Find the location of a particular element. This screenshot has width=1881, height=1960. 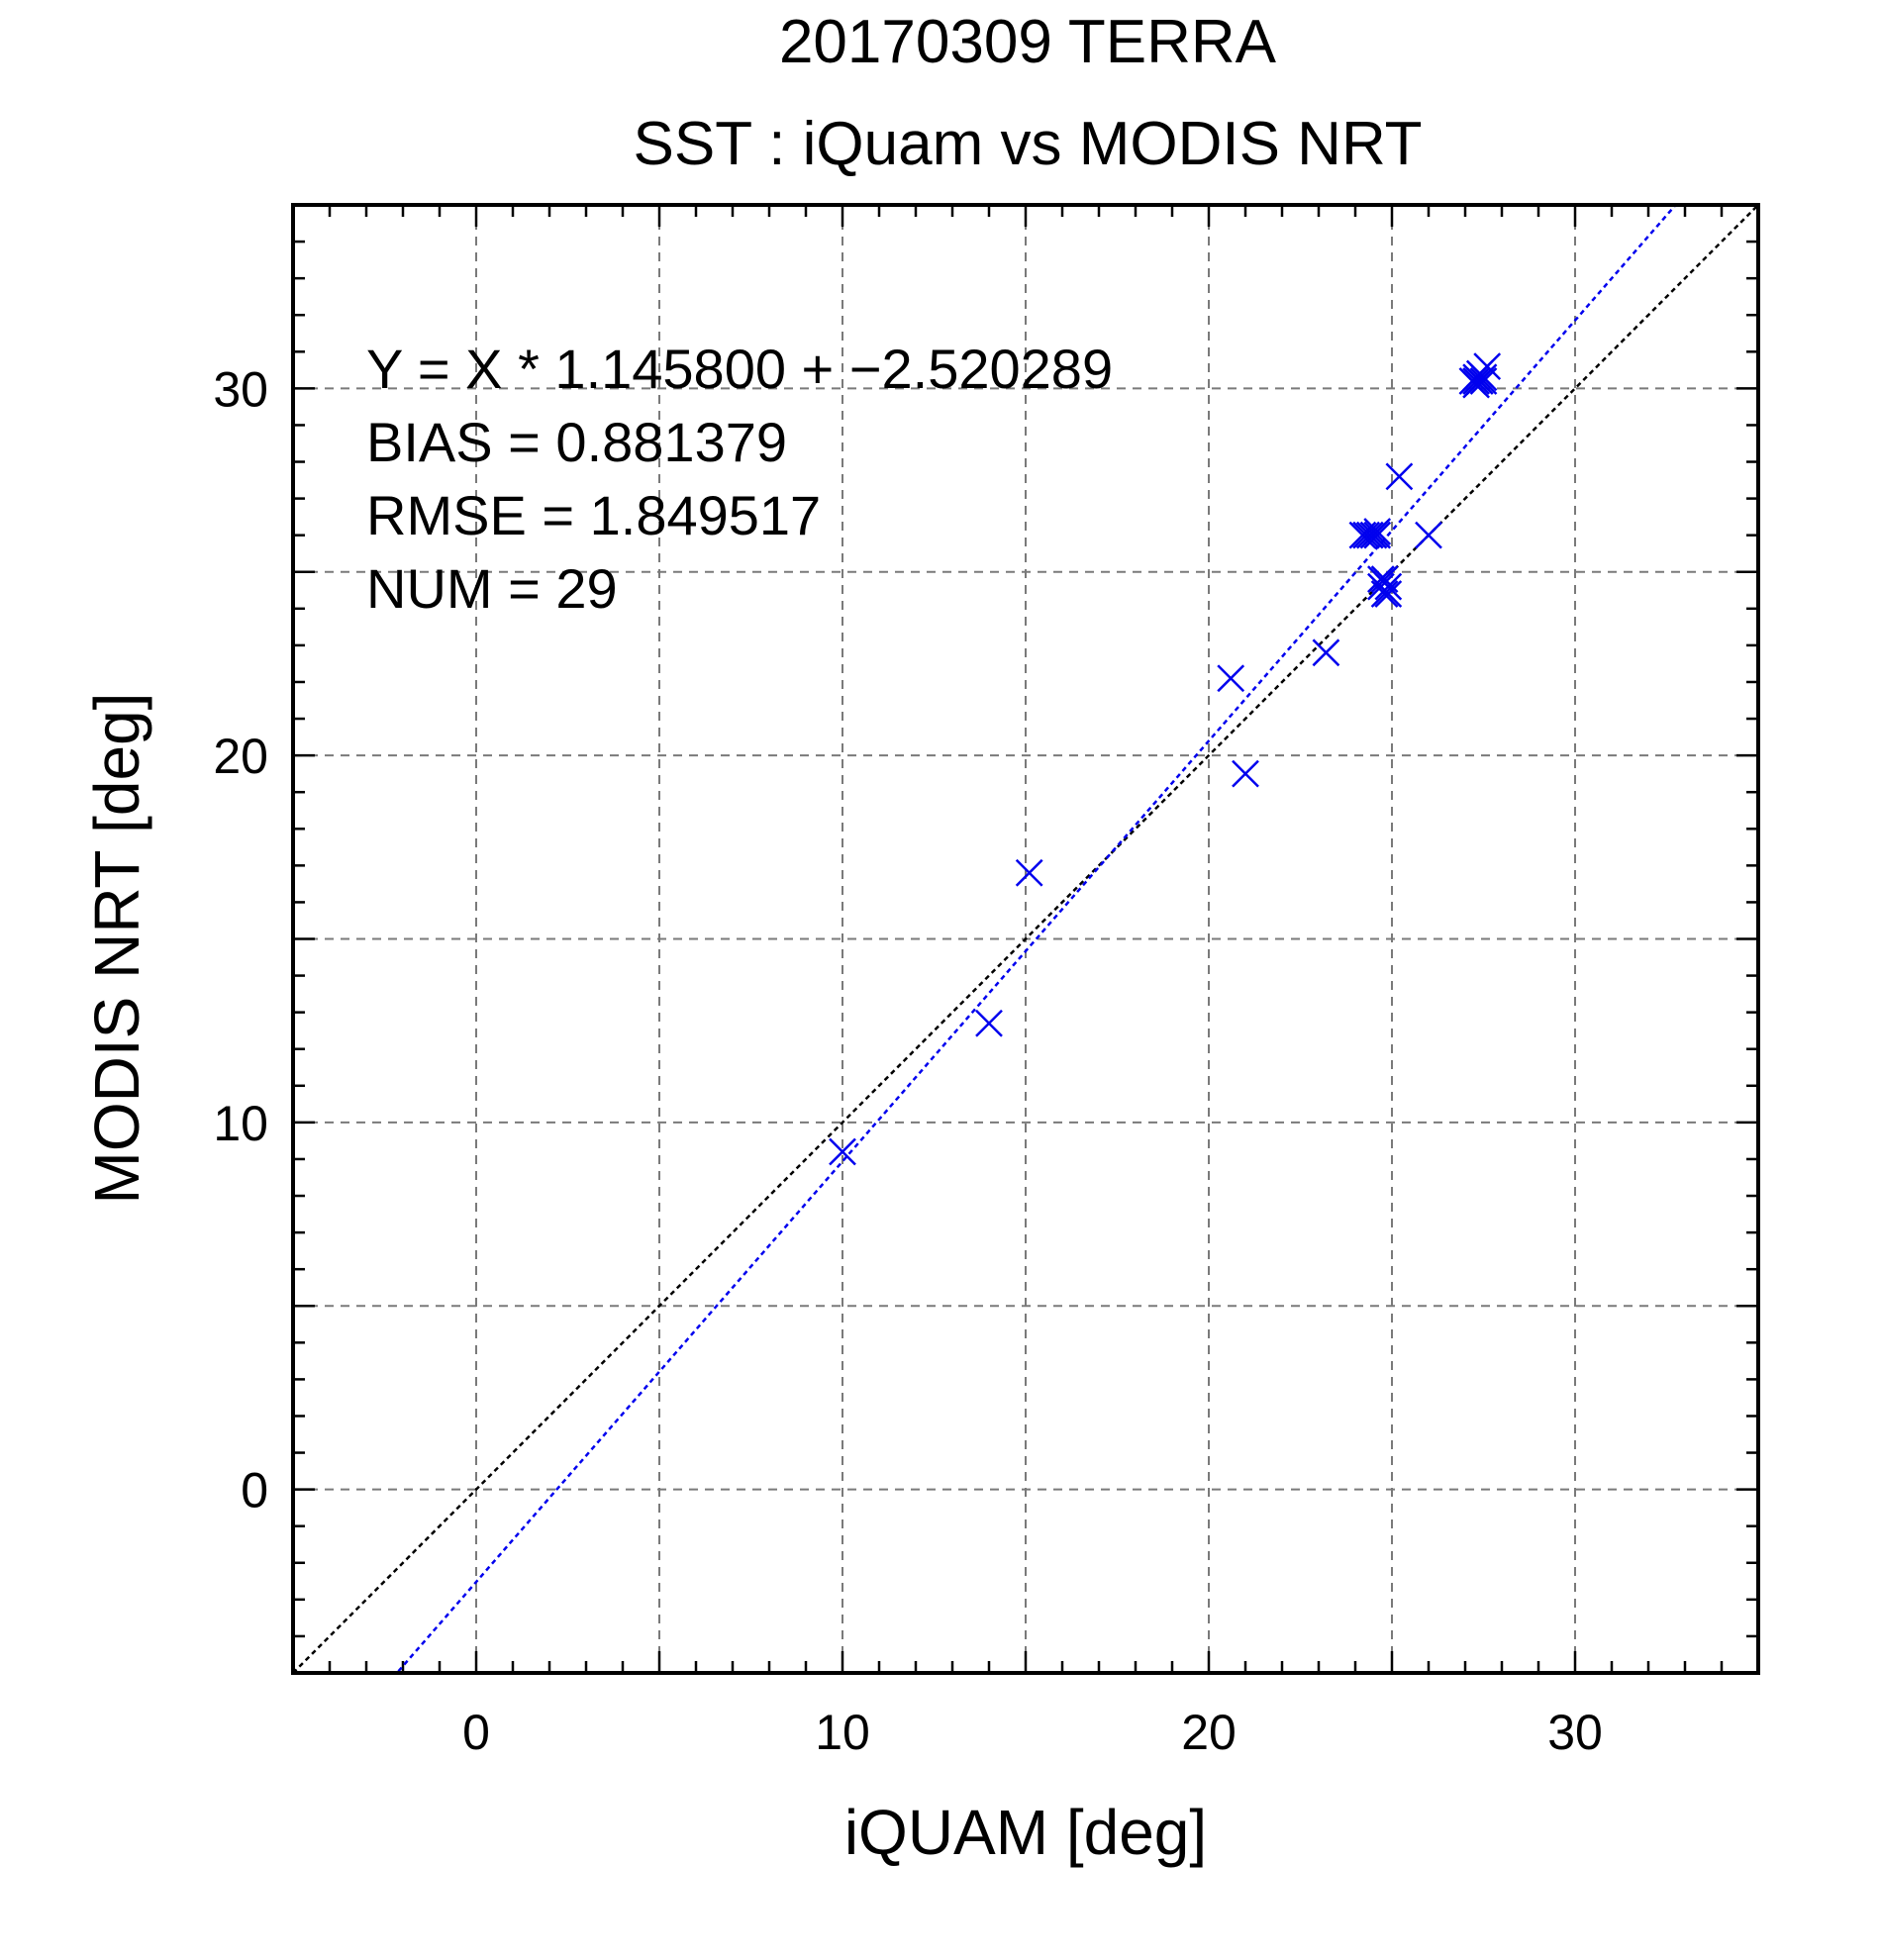

chart-title: 20170309 TERRA is located at coordinates (1028, 42).